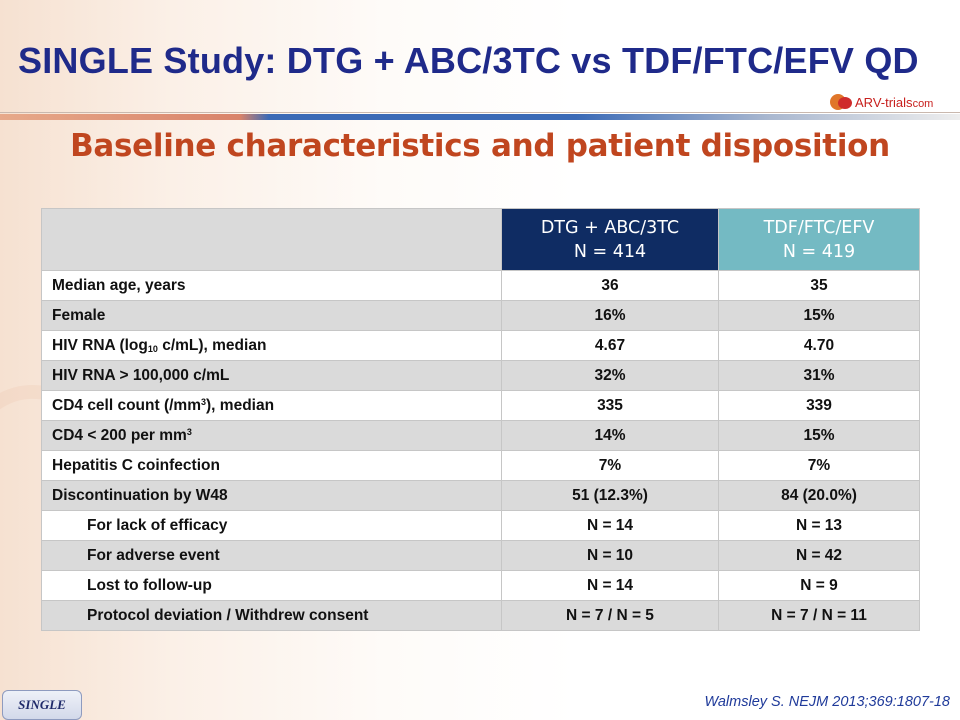 Image resolution: width=960 pixels, height=720 pixels. I want to click on row-label-subscript: 10, so click(152, 348).